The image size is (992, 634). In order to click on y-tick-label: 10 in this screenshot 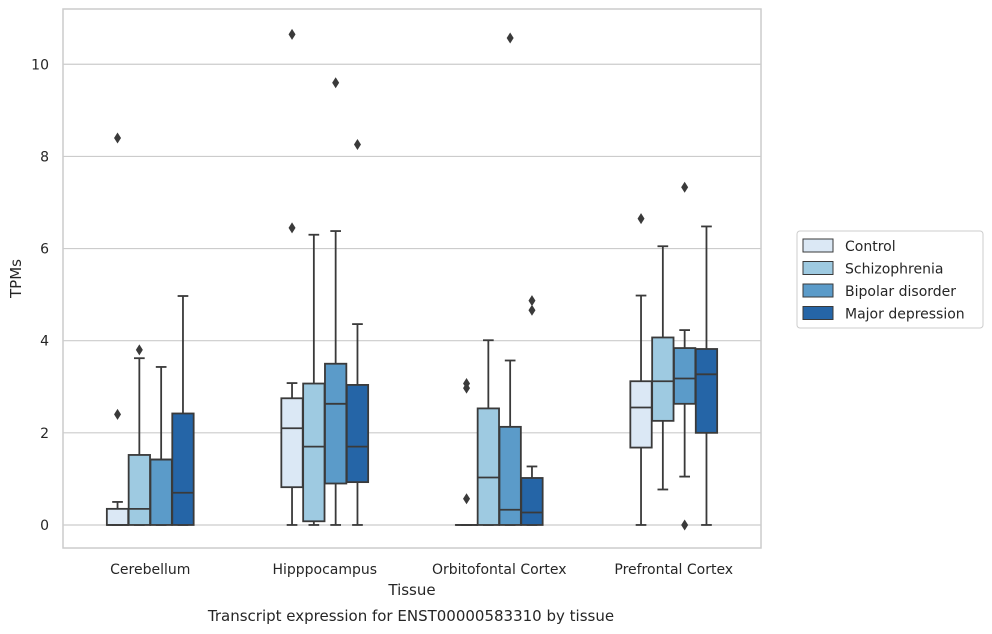, I will do `click(40, 65)`.